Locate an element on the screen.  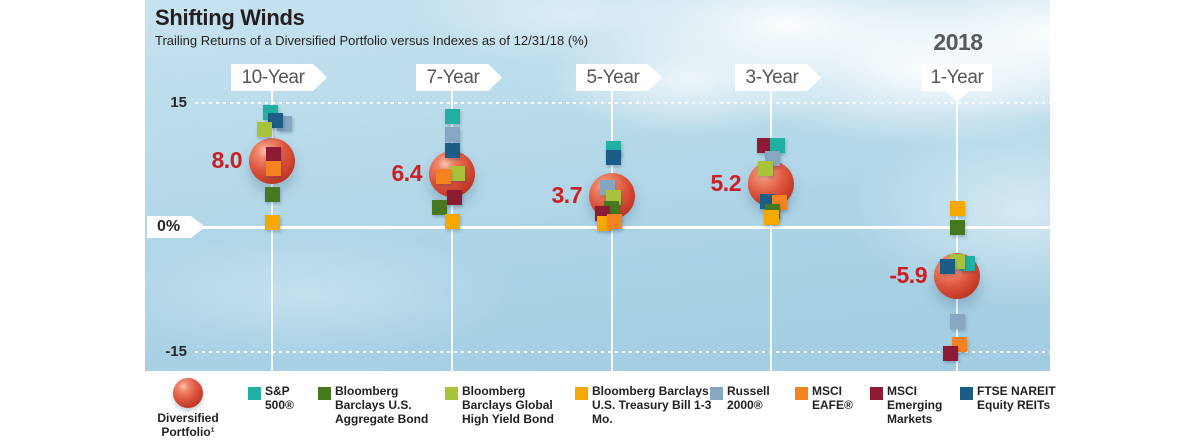
legend-label-em: MSCI Emerging Markets is located at coordinates (915, 405).